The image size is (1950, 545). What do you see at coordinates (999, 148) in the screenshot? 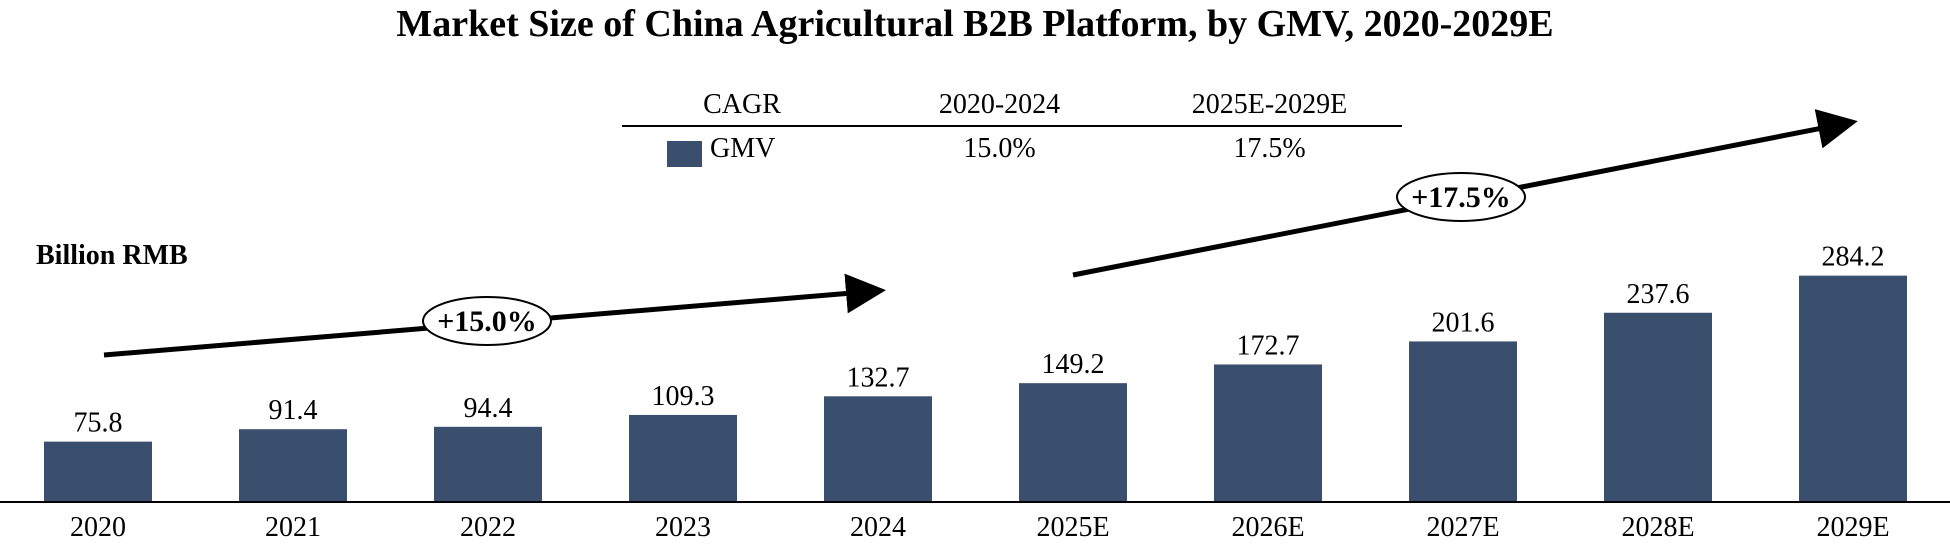
I see `cagr-value-period-1: 15.0%` at bounding box center [999, 148].